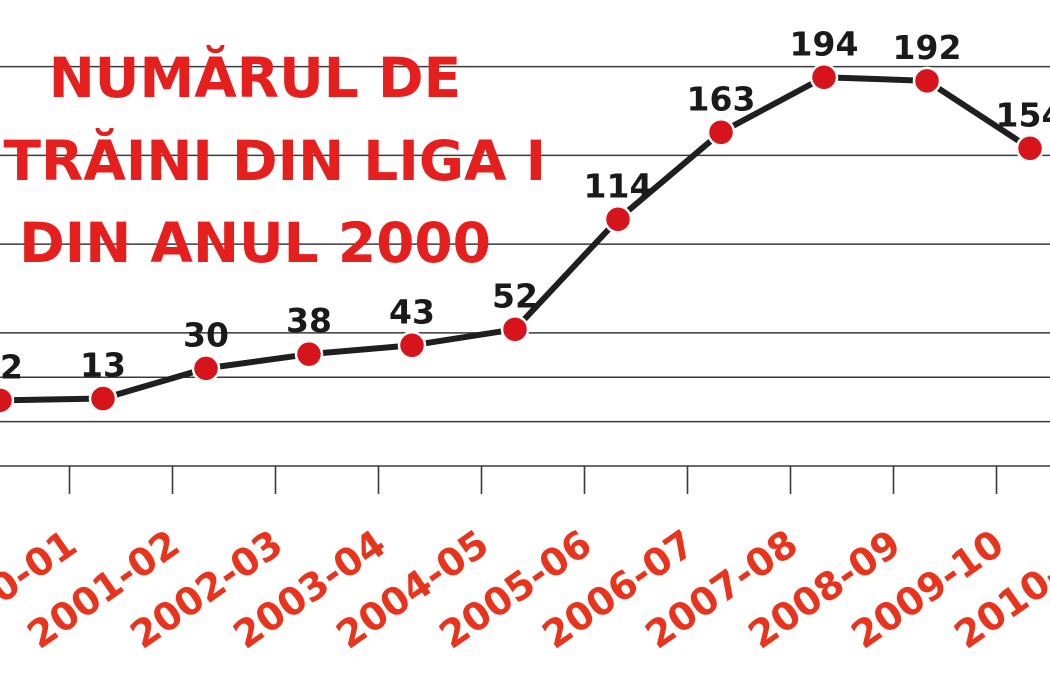 The width and height of the screenshot is (1050, 700). Describe the element at coordinates (255, 77) in the screenshot. I see `chart-title-line-1: NUMĂRUL DE` at that location.